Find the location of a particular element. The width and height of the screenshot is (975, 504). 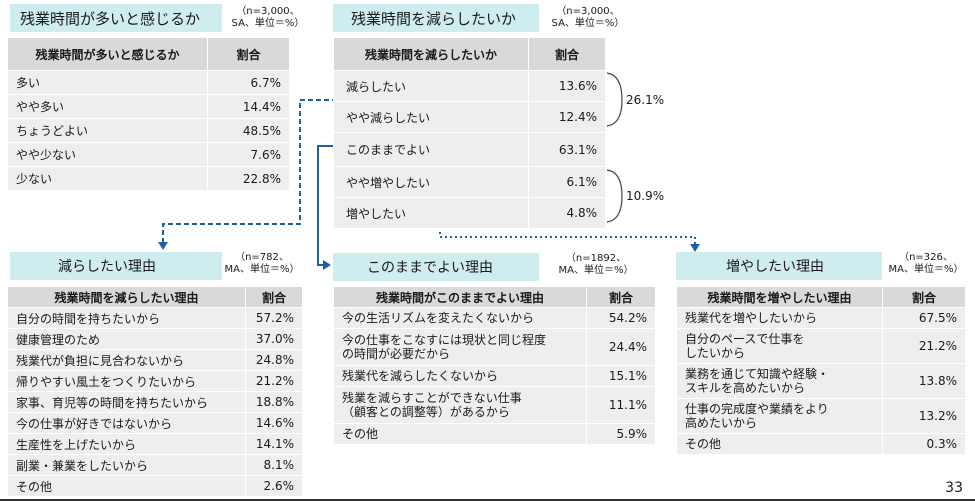

row-value: 5.9% is located at coordinates (621, 434).